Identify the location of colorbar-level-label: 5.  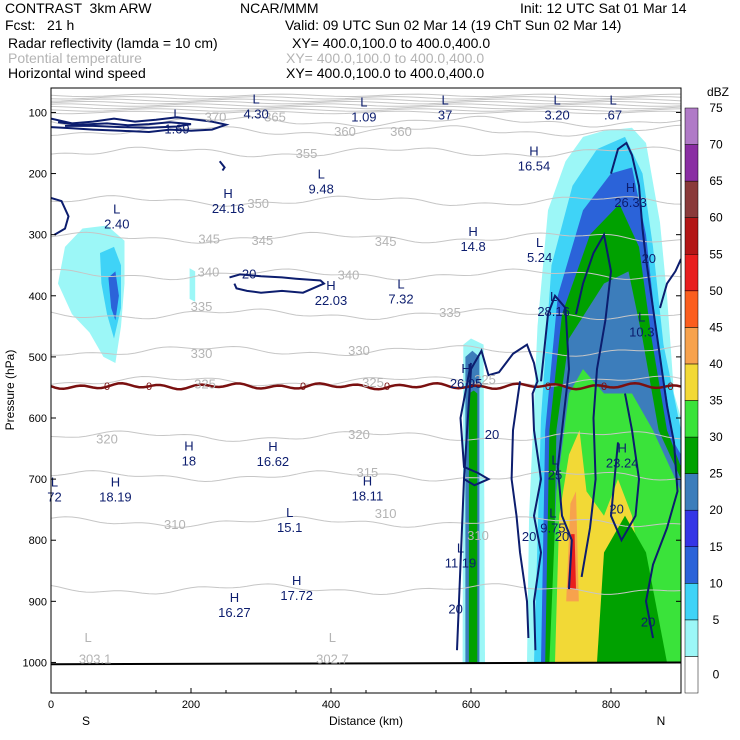
(716, 620).